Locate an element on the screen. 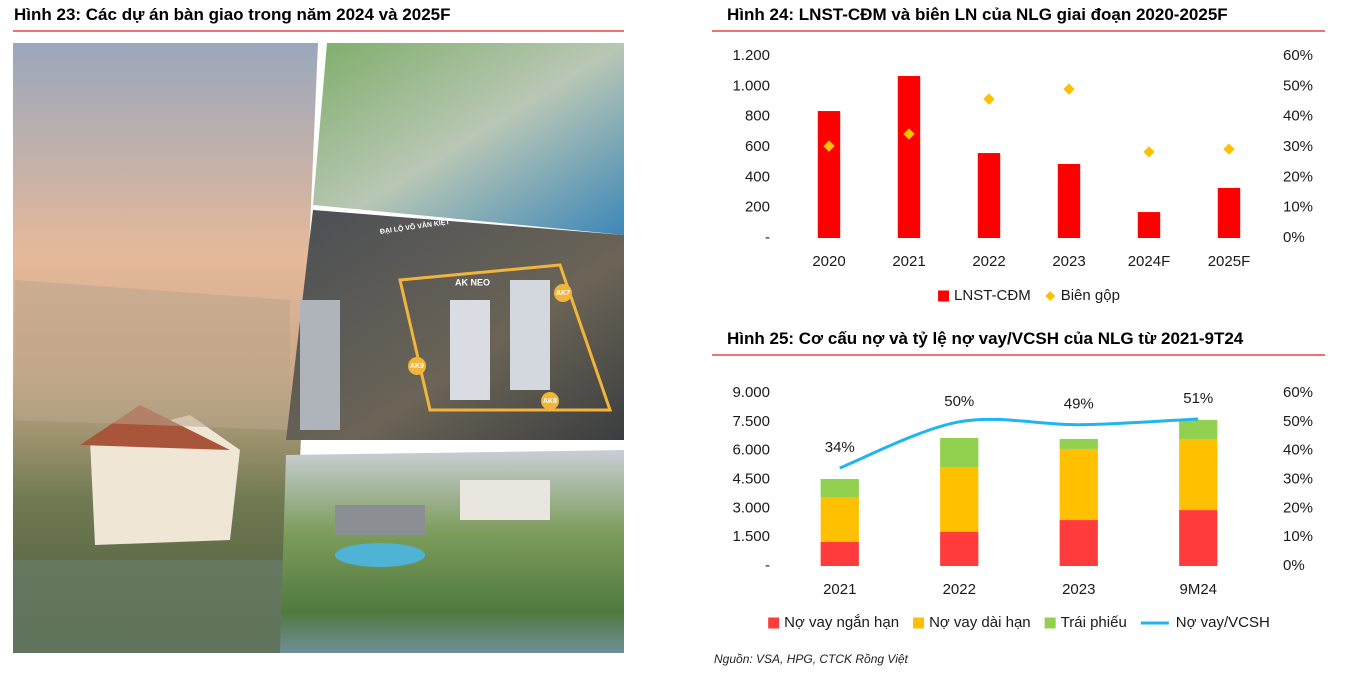 The image size is (1355, 681). photo-pool is located at coordinates (380, 555).